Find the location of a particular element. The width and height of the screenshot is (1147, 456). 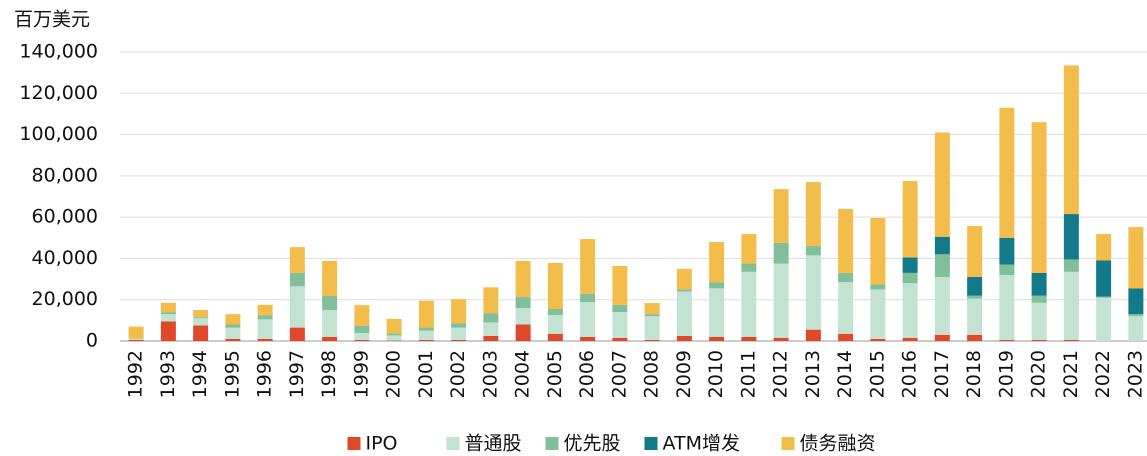

x-tick-label: 2021 is located at coordinates (1071, 374).